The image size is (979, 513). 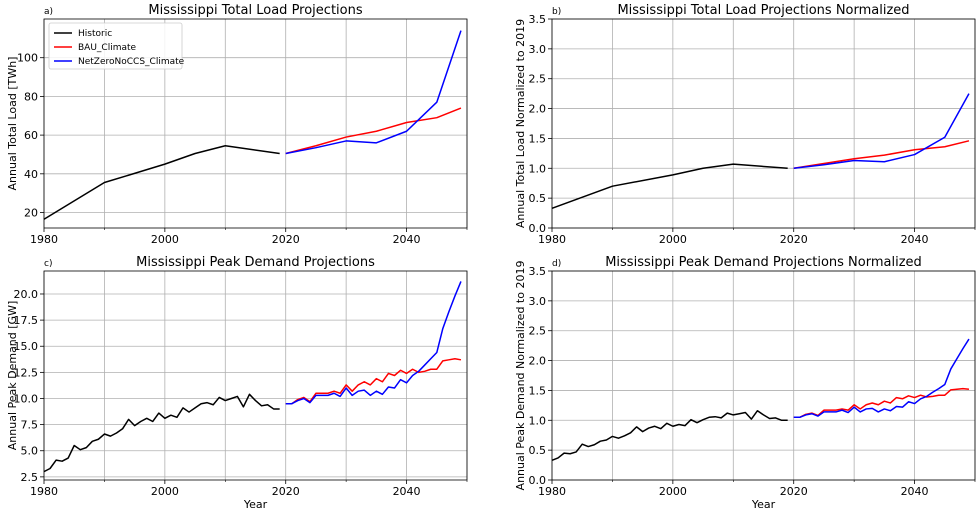 What do you see at coordinates (48, 264) in the screenshot?
I see `panel-tag: c)` at bounding box center [48, 264].